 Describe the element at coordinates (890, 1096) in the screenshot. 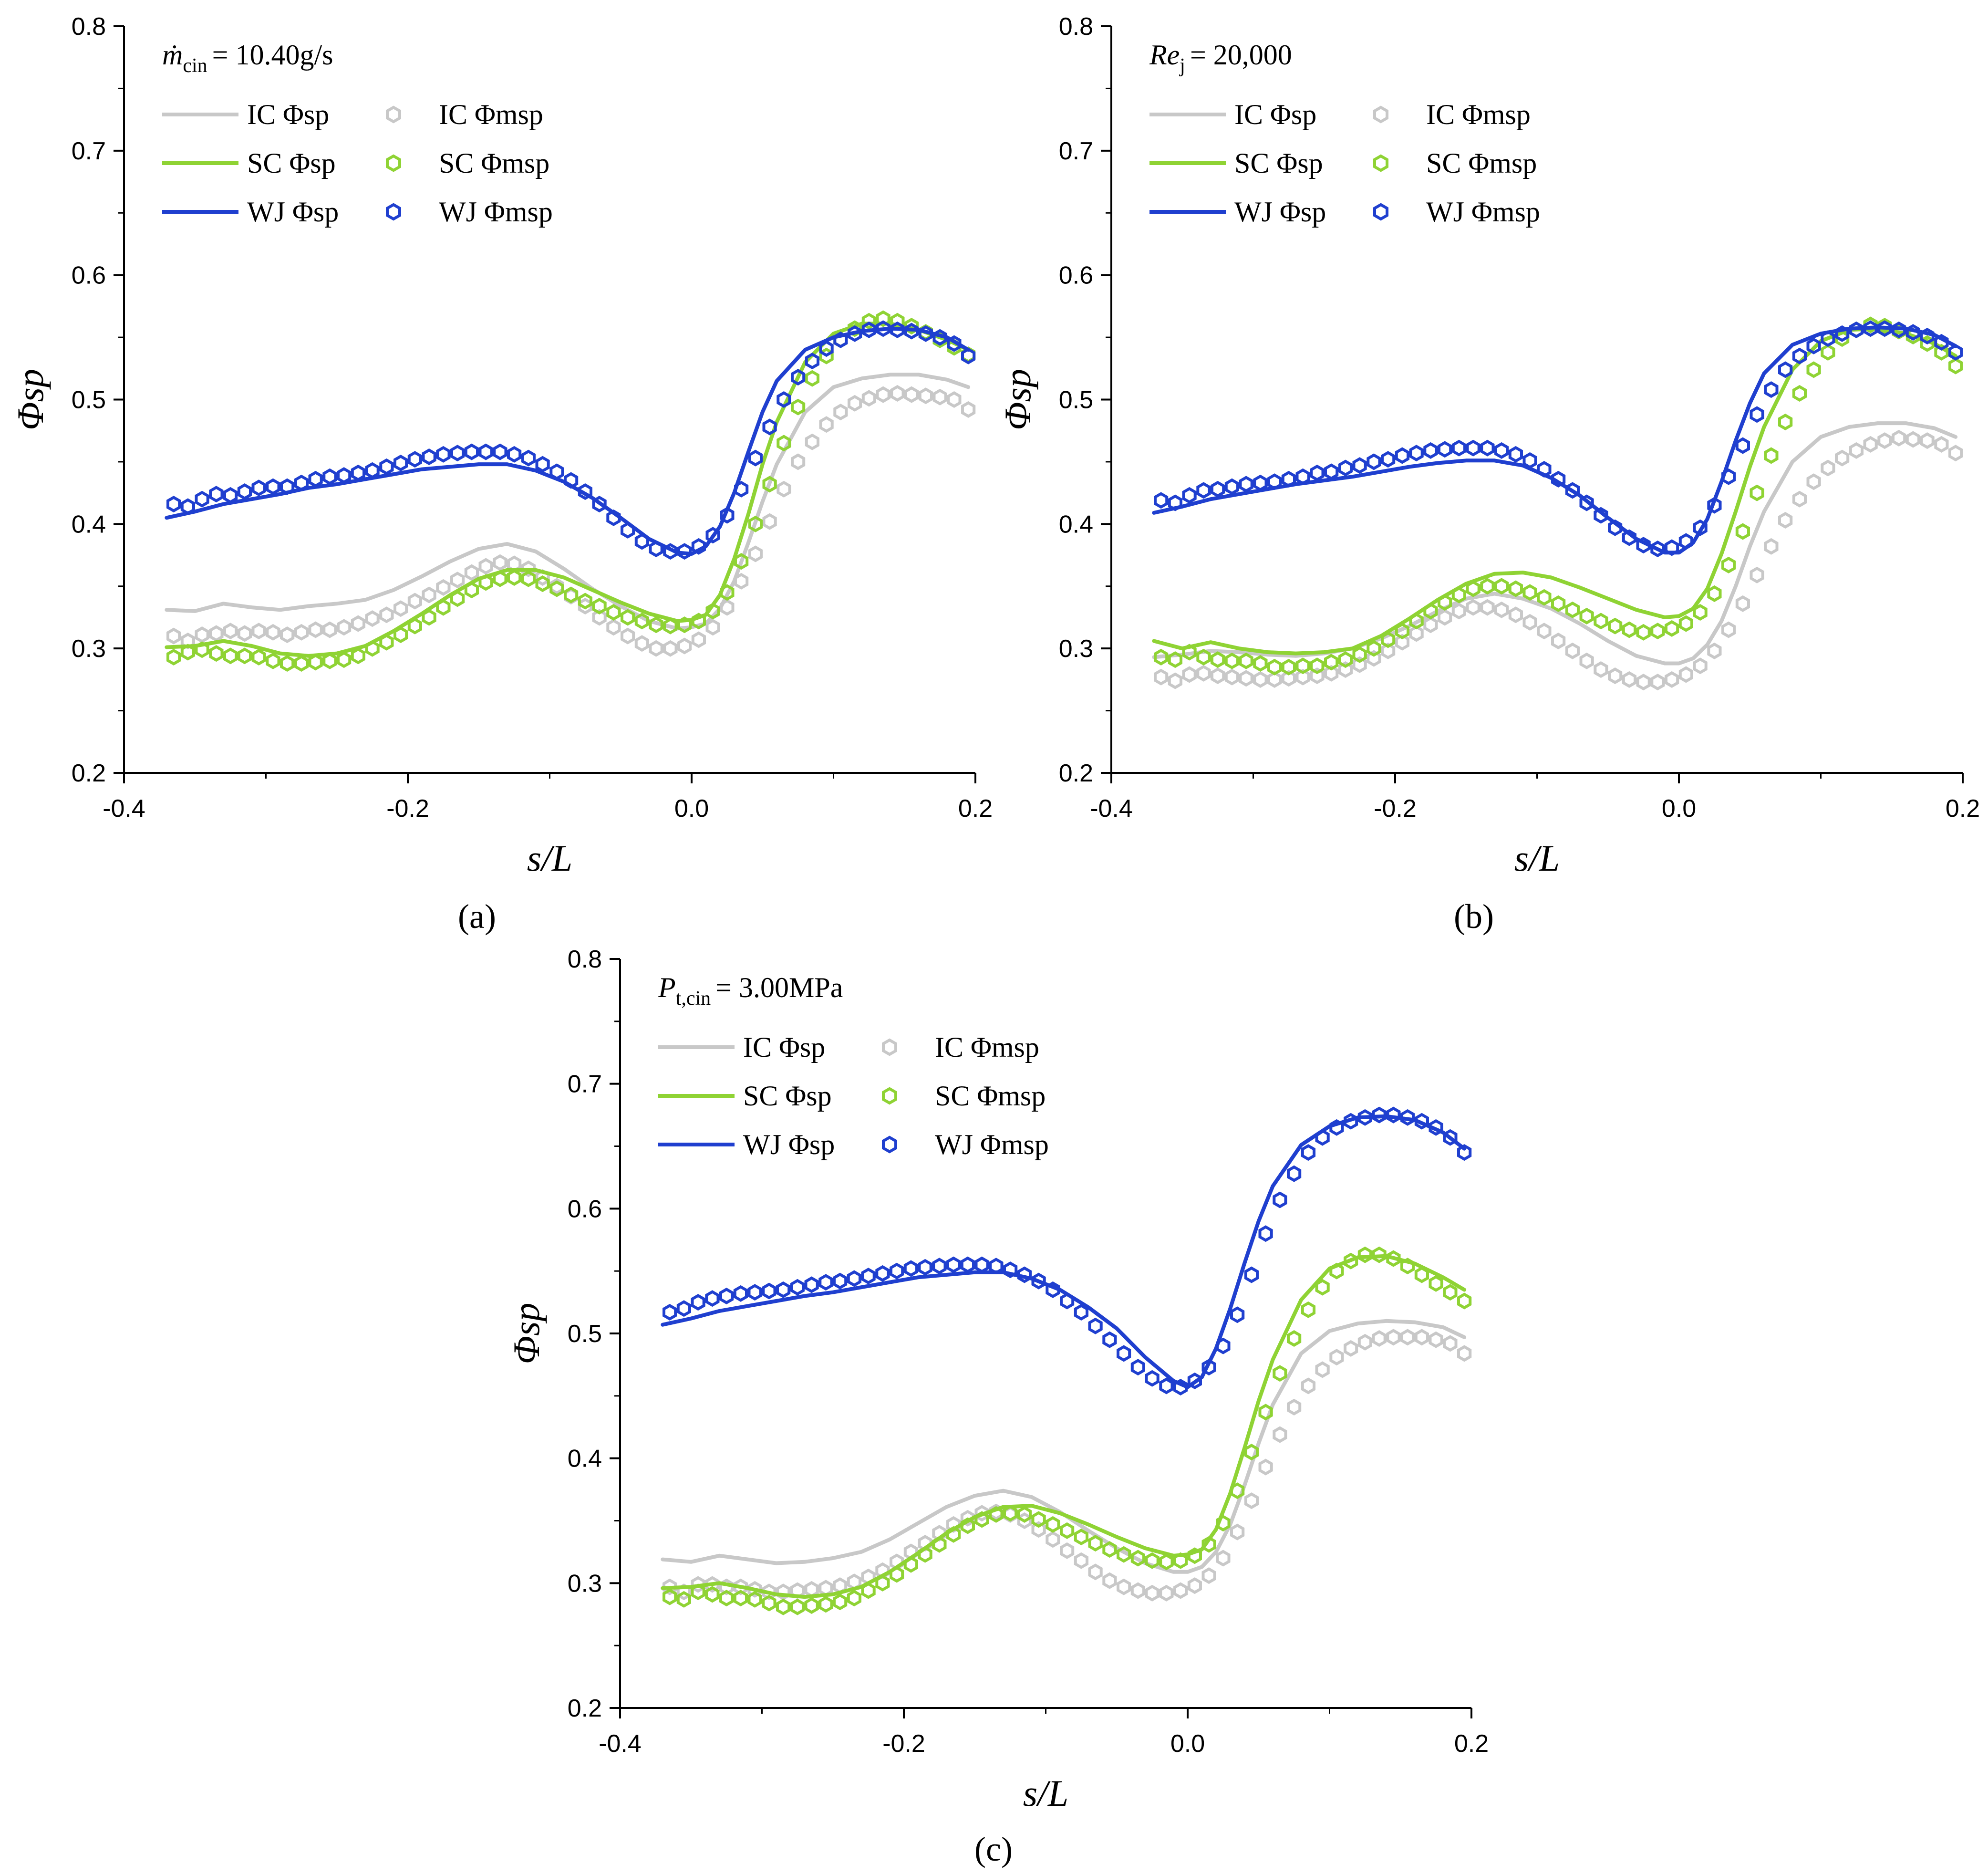

I see `legend-marker-sc` at that location.